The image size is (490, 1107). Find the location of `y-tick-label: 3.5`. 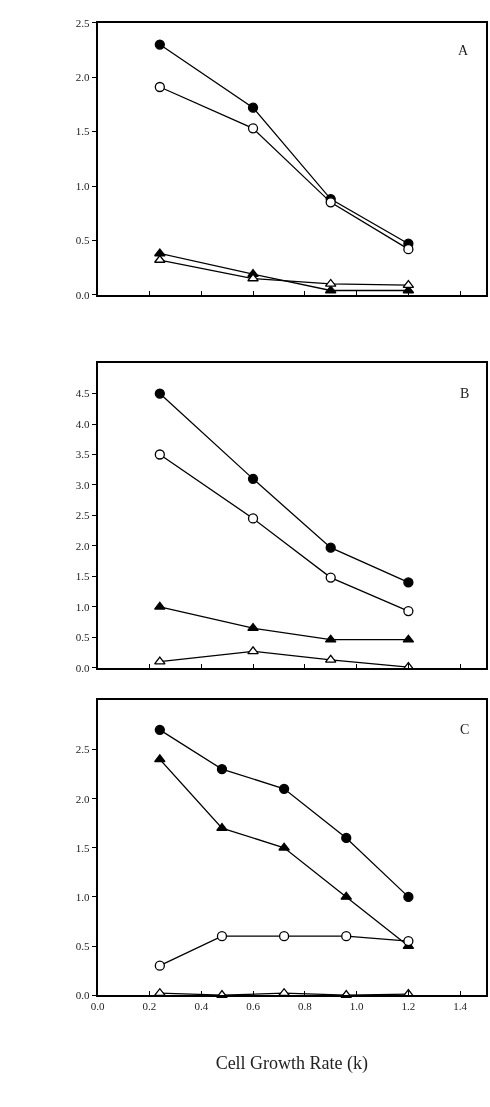

y-tick-label: 3.5 is located at coordinates (82, 454).